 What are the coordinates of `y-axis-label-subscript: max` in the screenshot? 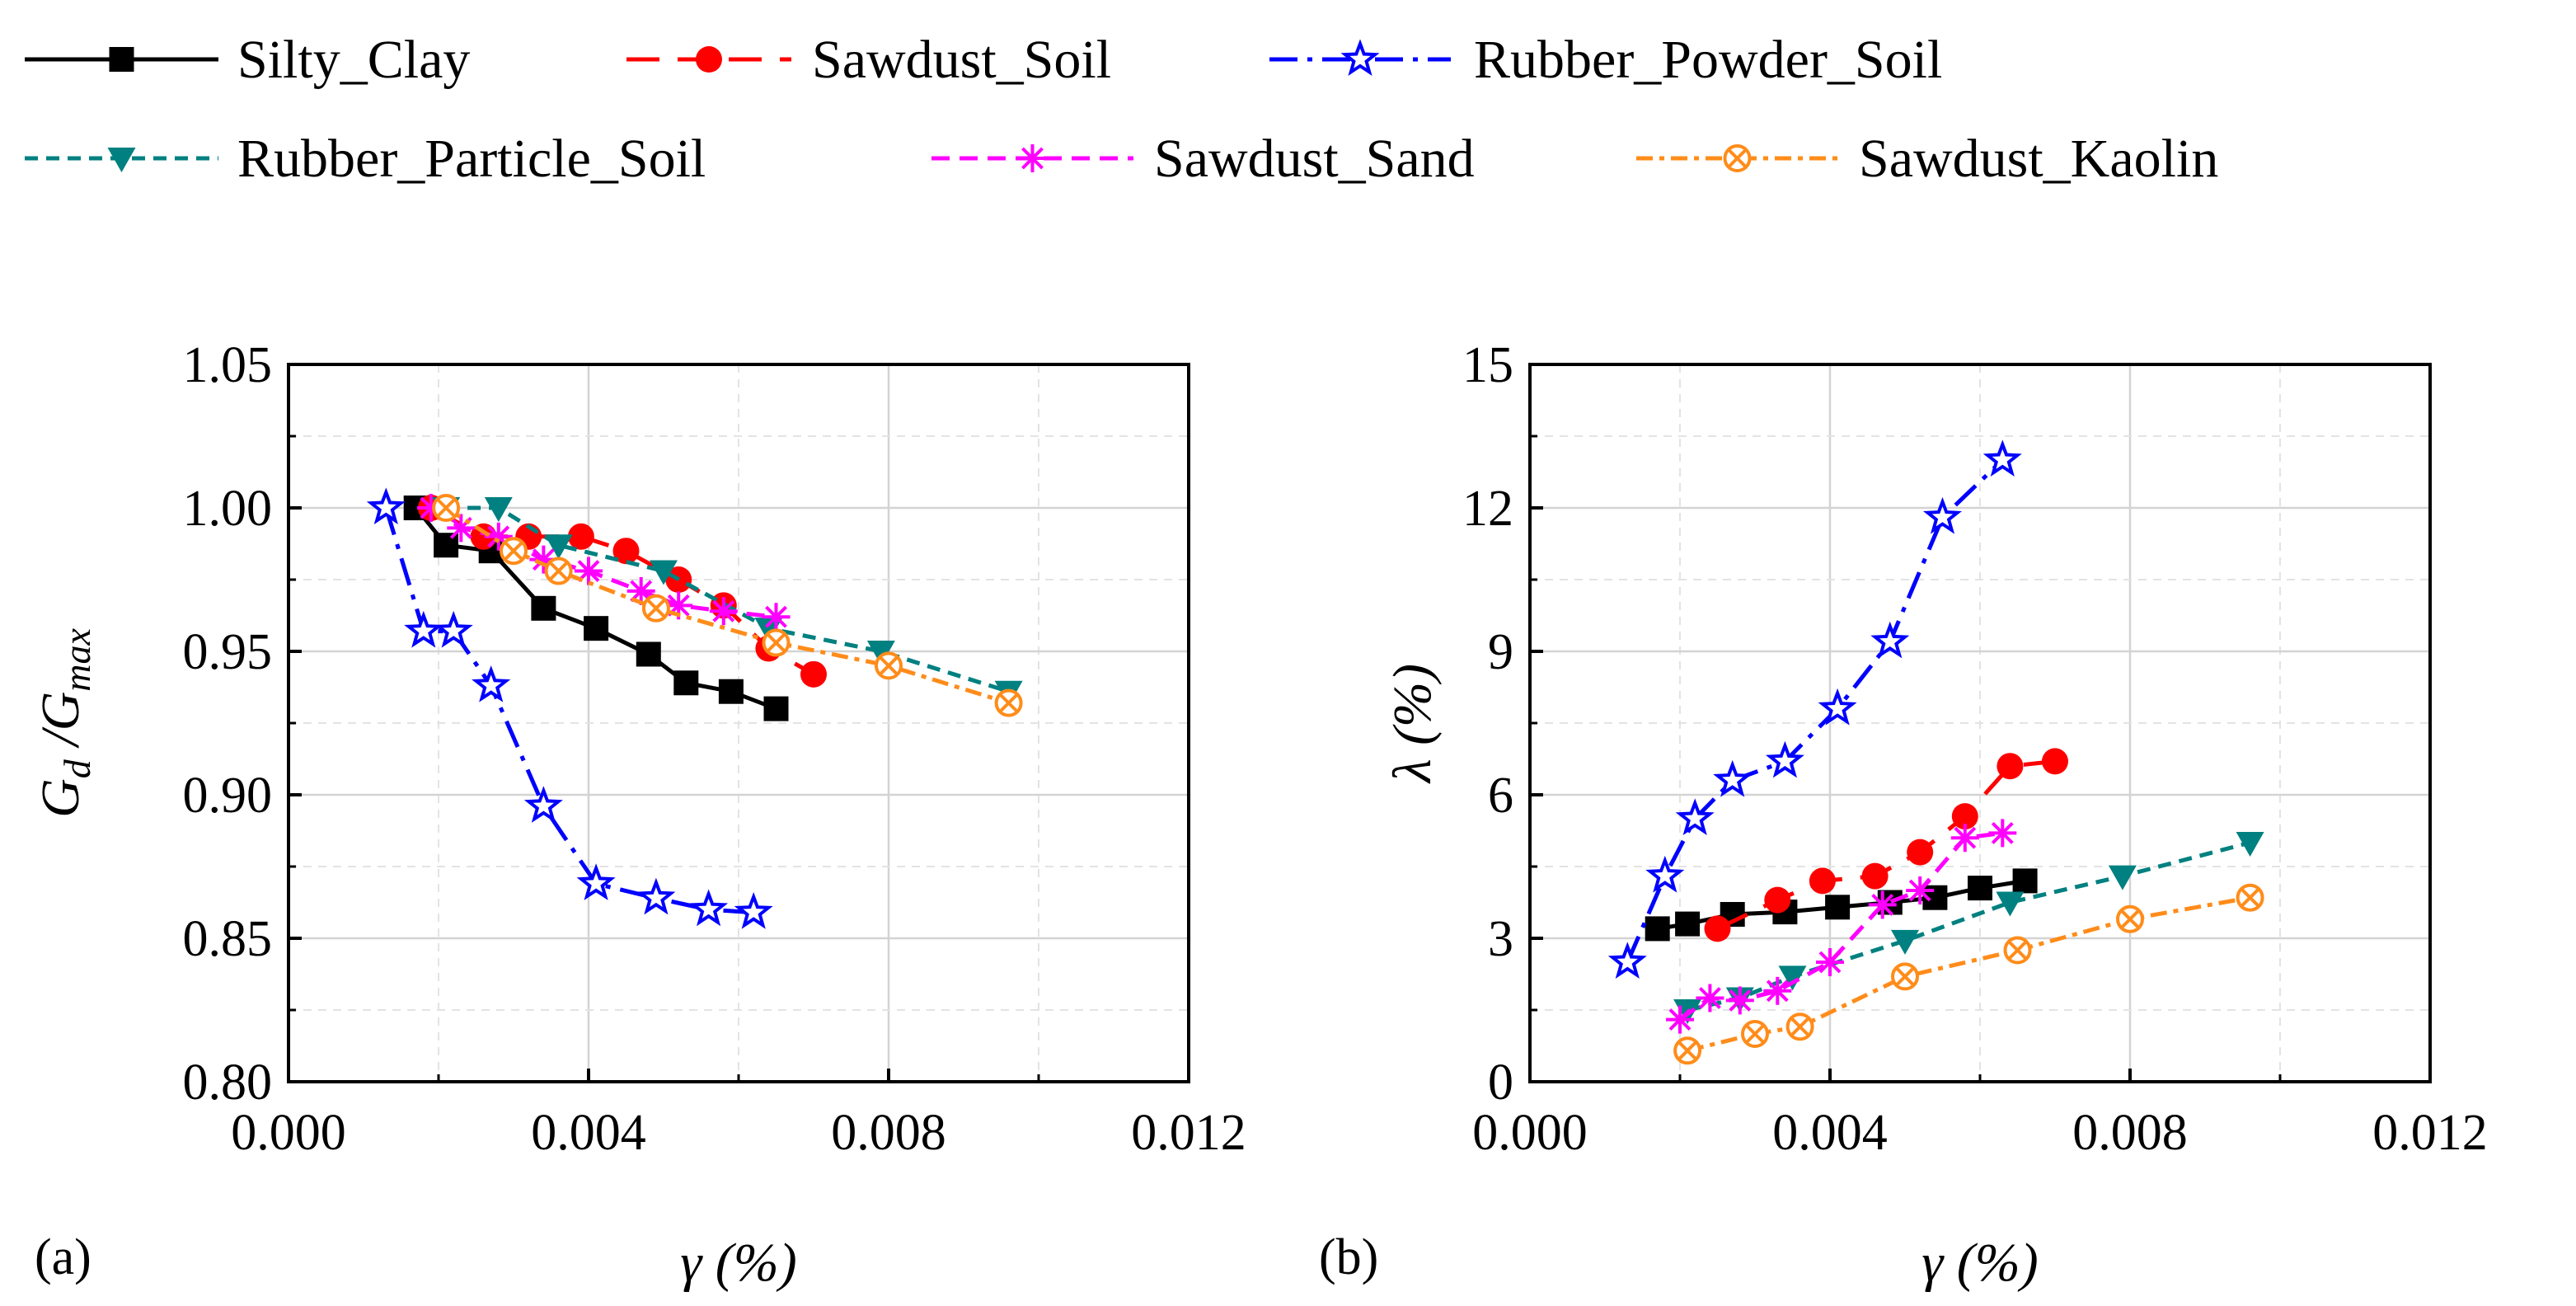 It's located at (77, 660).